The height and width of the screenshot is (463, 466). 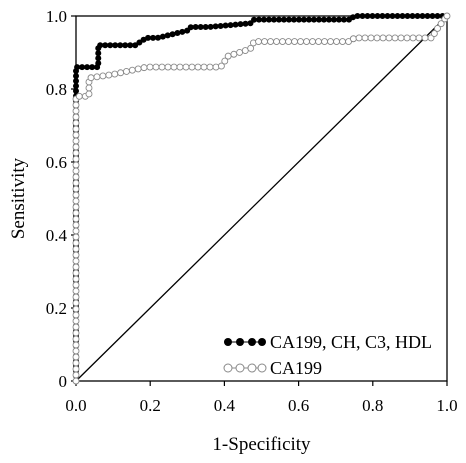 I want to click on y-tick-label: 0, so click(x=63, y=381).